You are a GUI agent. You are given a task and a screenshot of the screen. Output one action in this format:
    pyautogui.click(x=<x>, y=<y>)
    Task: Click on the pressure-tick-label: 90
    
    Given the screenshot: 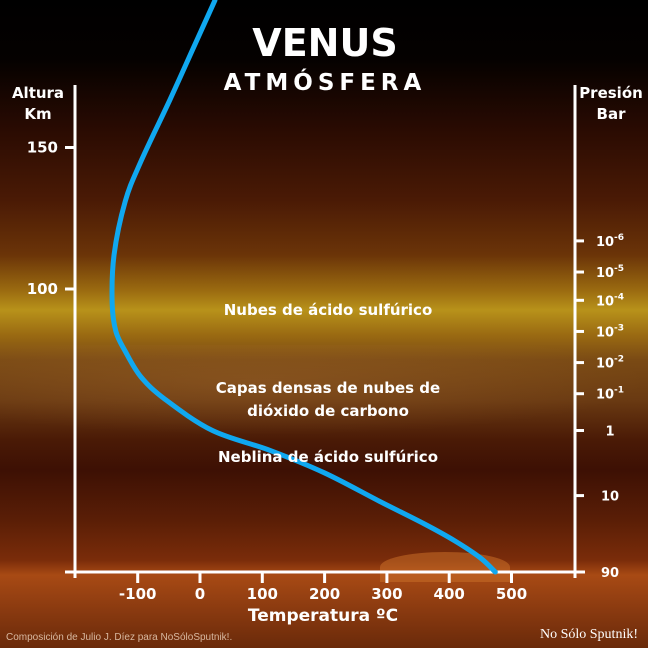 What is the action you would take?
    pyautogui.click(x=610, y=573)
    